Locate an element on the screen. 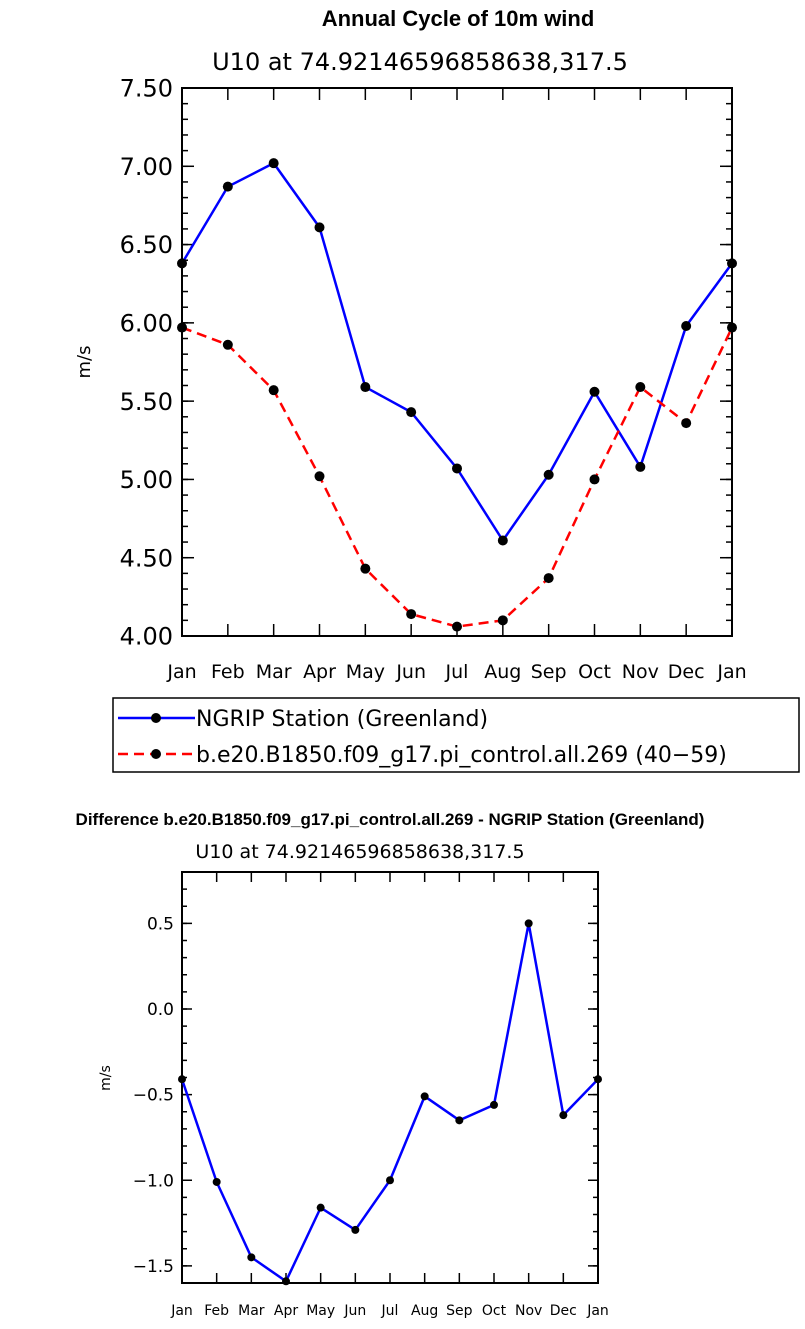  legend-box is located at coordinates (456, 735).